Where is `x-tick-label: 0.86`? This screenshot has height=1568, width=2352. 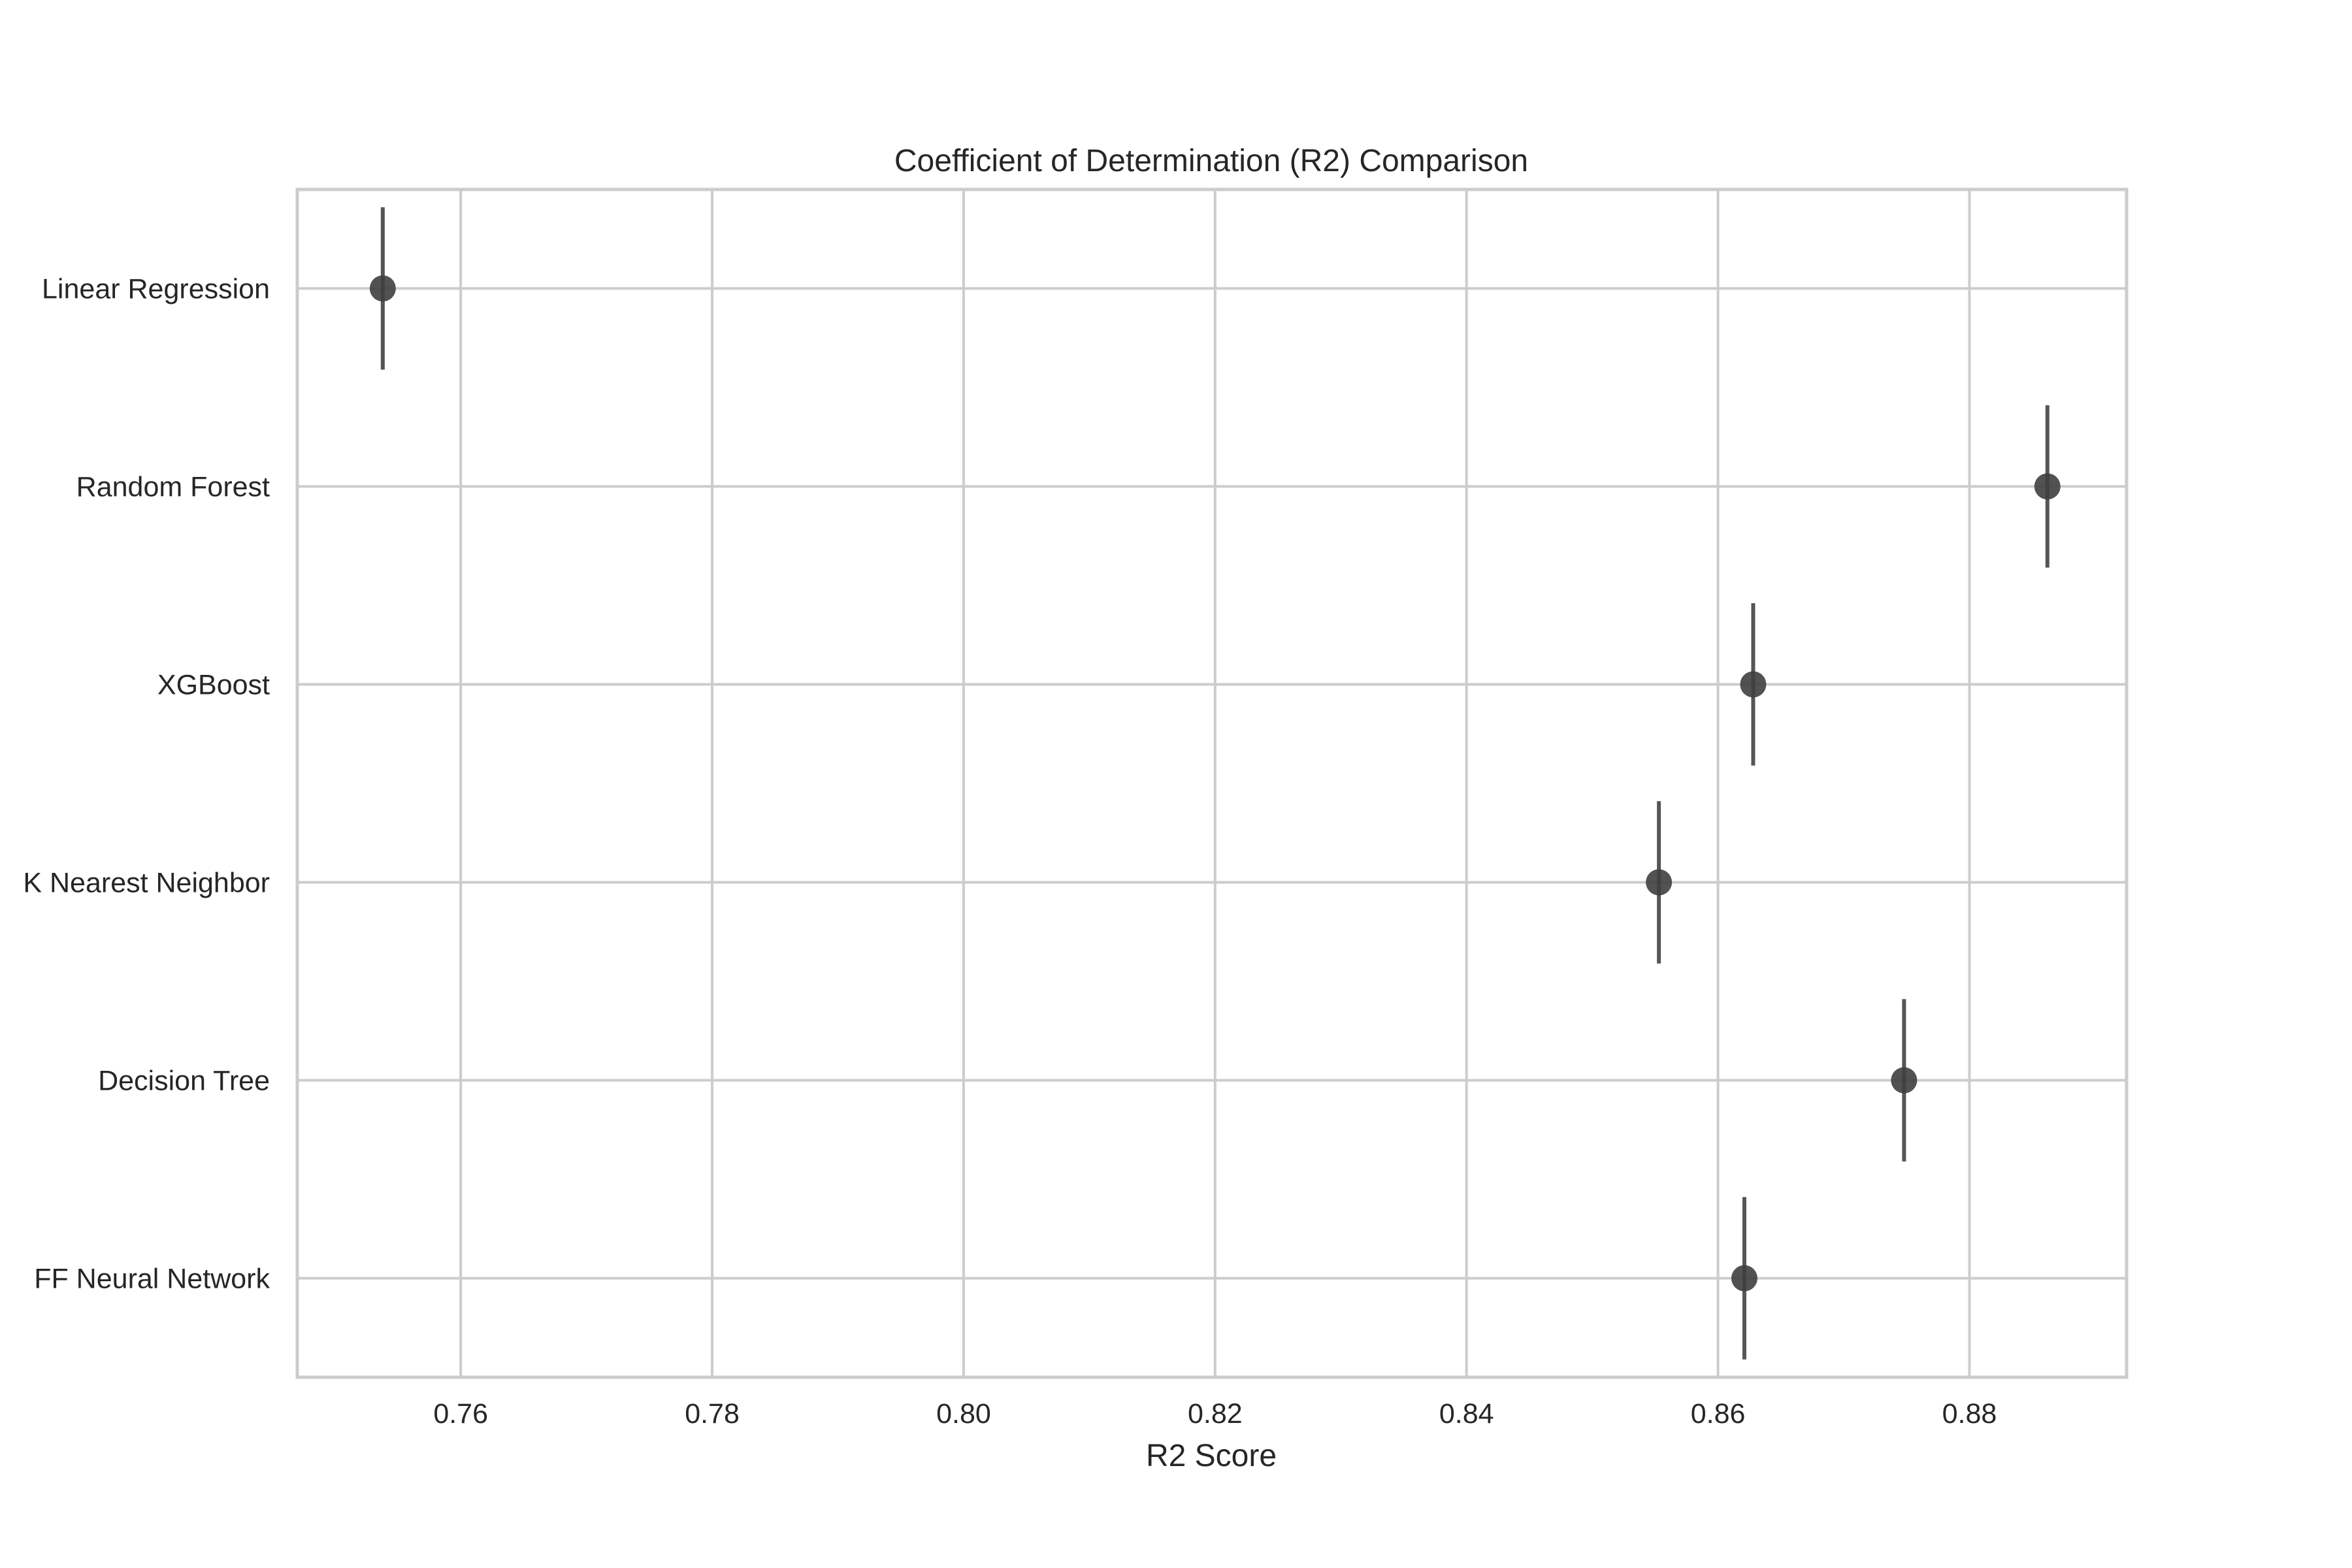
x-tick-label: 0.86 is located at coordinates (1718, 1413).